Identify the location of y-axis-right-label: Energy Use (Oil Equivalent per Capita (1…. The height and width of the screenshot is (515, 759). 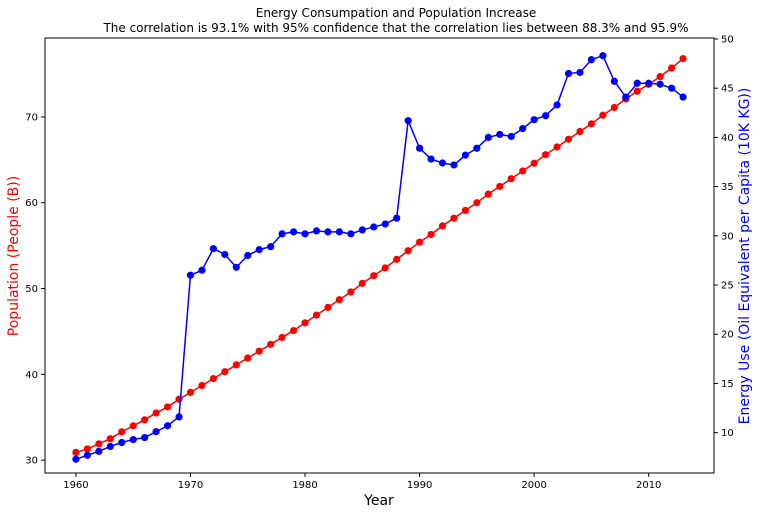
(745, 256).